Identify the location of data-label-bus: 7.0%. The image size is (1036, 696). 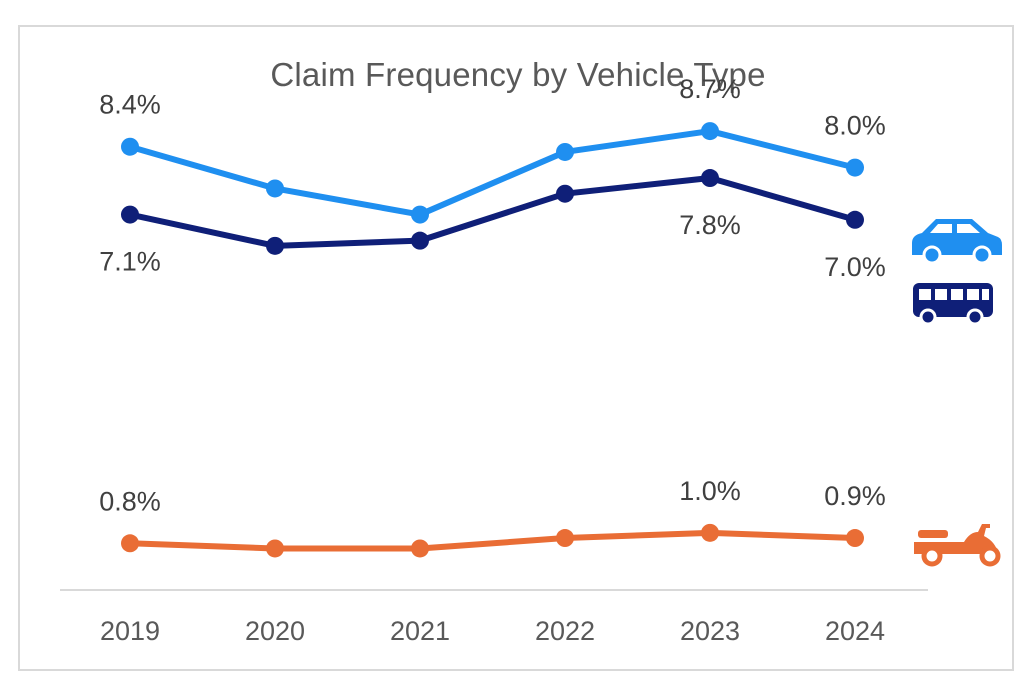
(855, 267).